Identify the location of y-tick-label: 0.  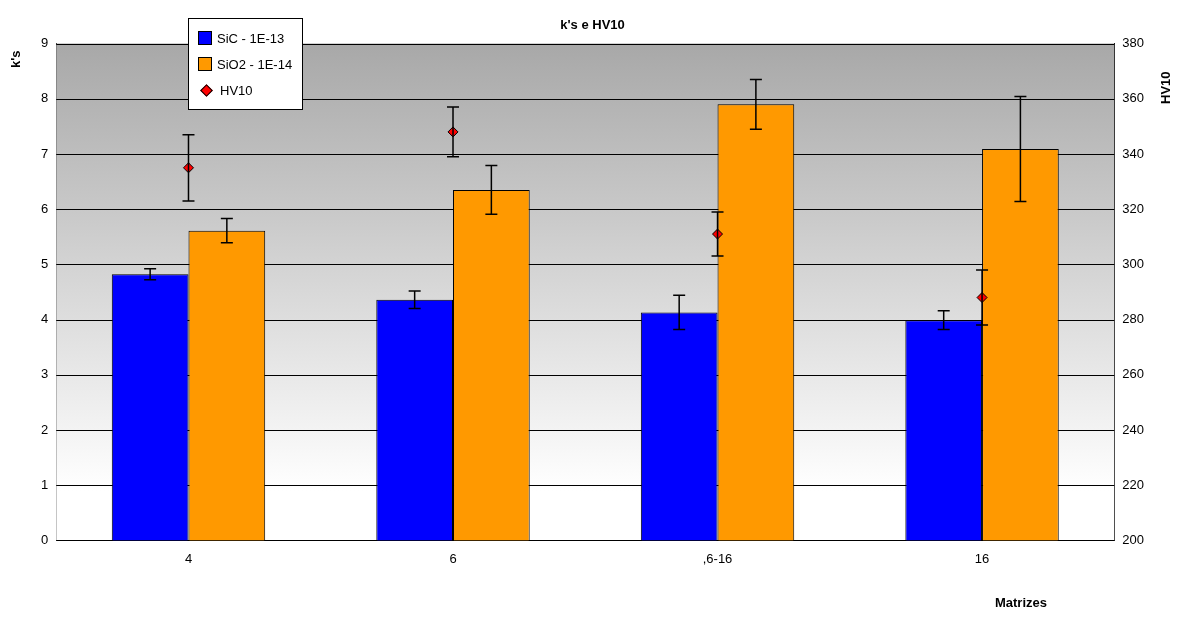
(45, 539).